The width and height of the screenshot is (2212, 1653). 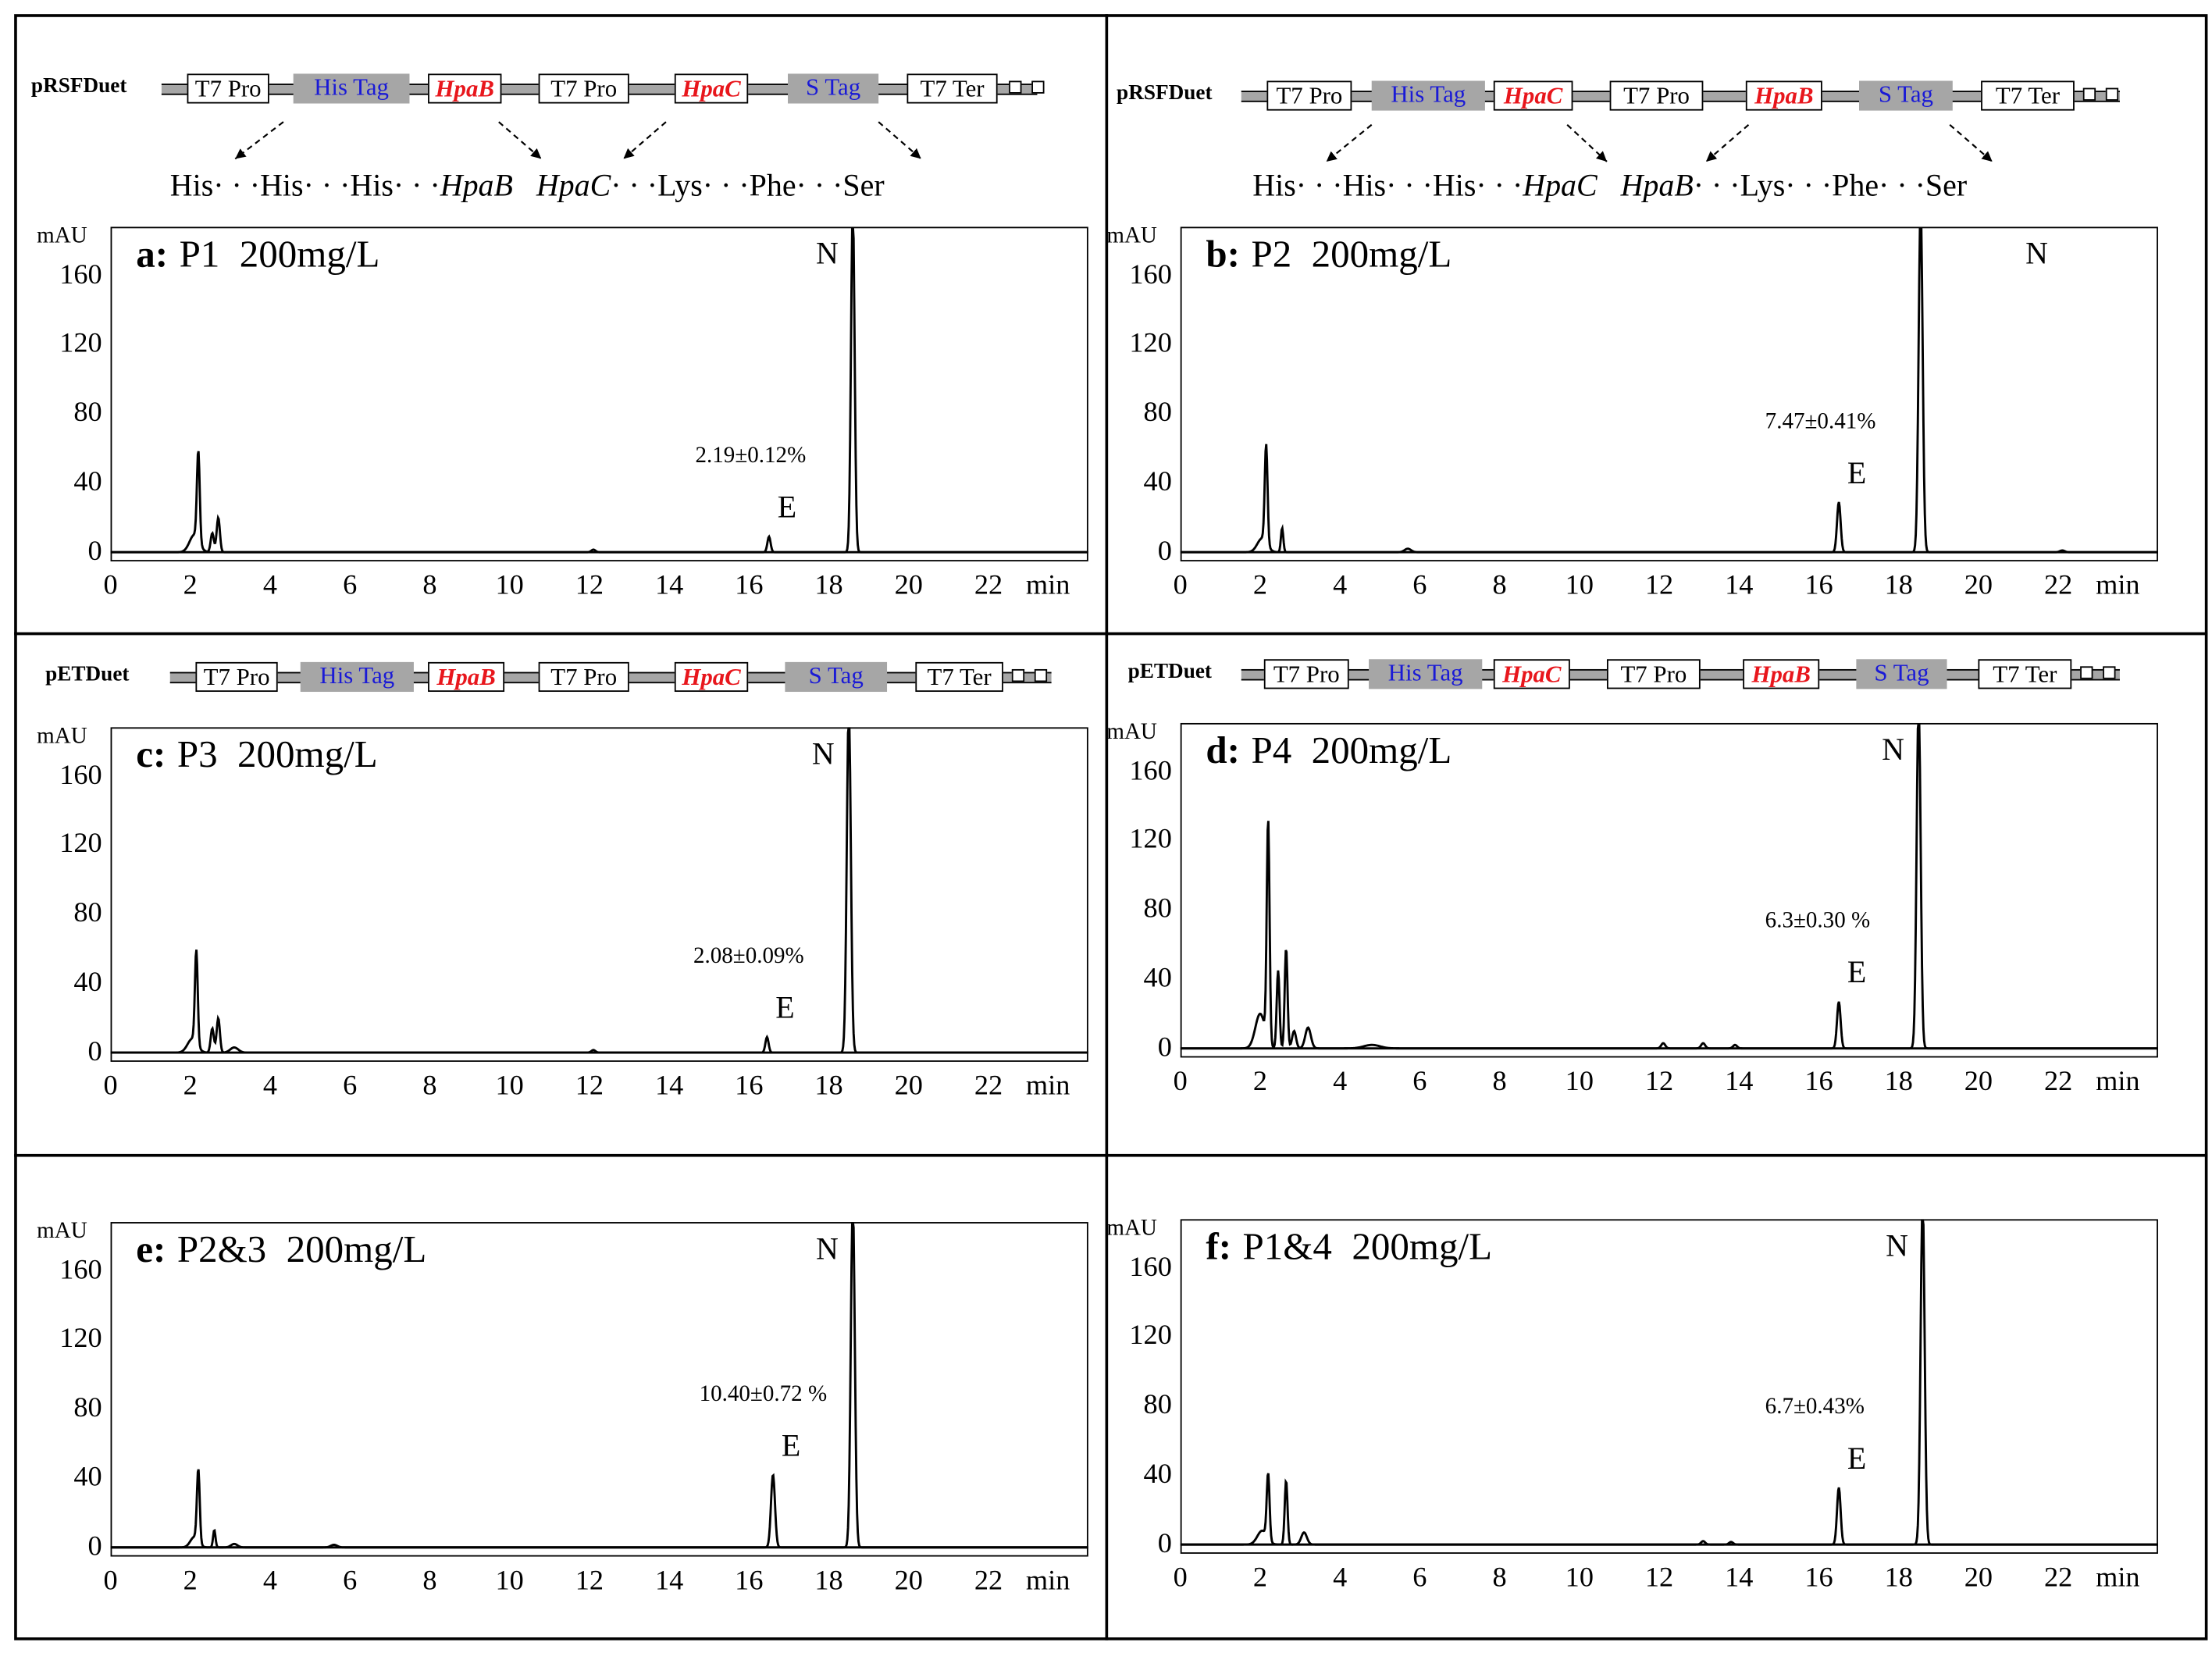 I want to click on gene-1: HpaB, so click(x=465, y=88).